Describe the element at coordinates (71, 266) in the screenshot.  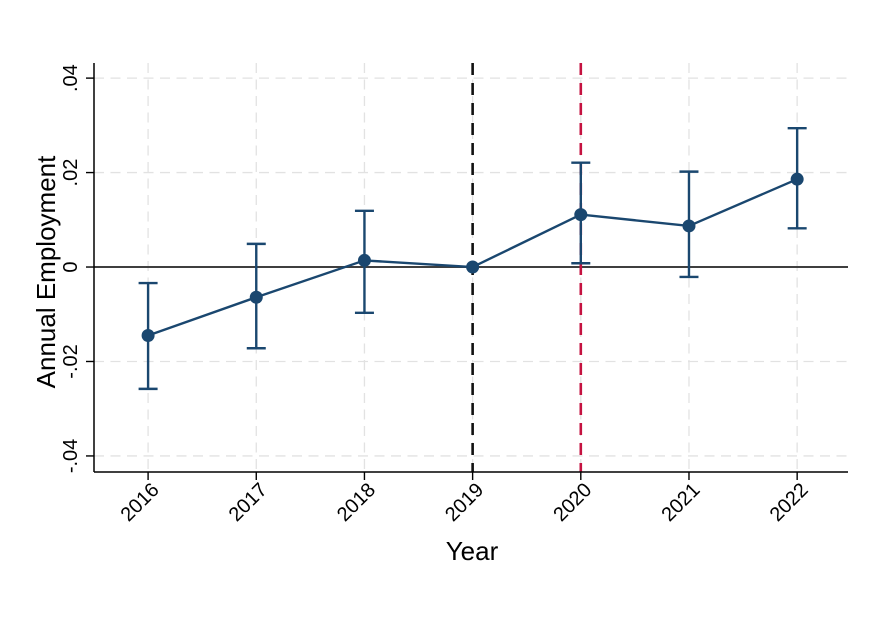
I see `y-tick-label: 0` at that location.